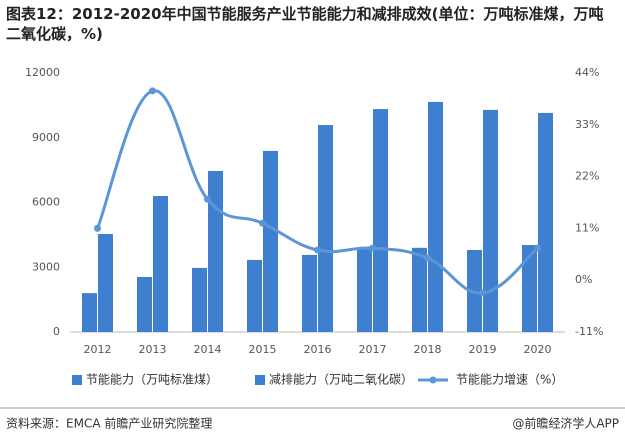 This screenshot has width=625, height=444. I want to click on y-tick-label: 9000, so click(46, 137).